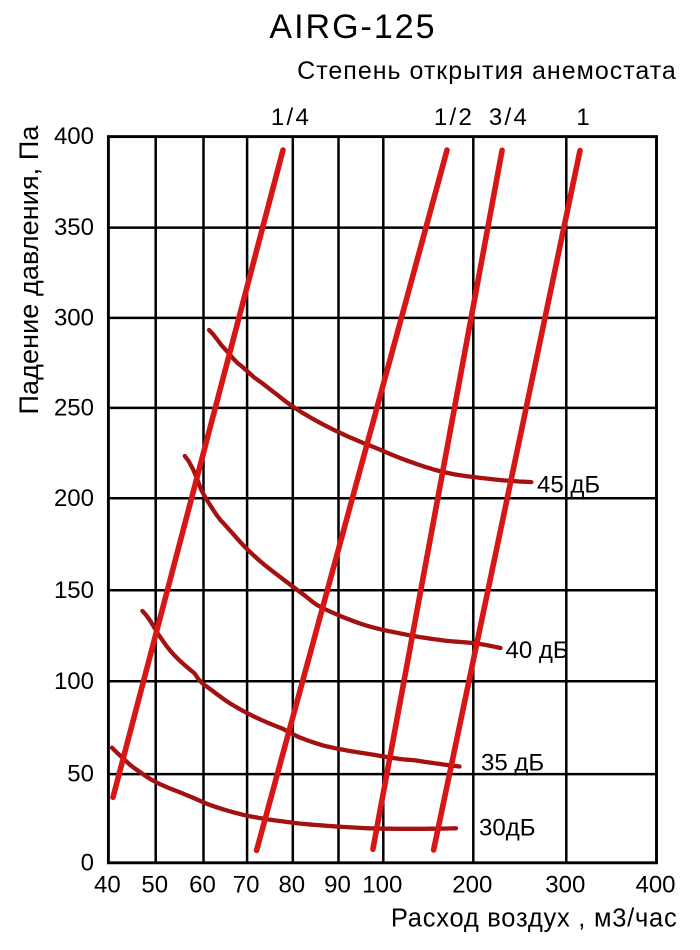  What do you see at coordinates (337, 884) in the screenshot?
I see `svg-text: 90` at bounding box center [337, 884].